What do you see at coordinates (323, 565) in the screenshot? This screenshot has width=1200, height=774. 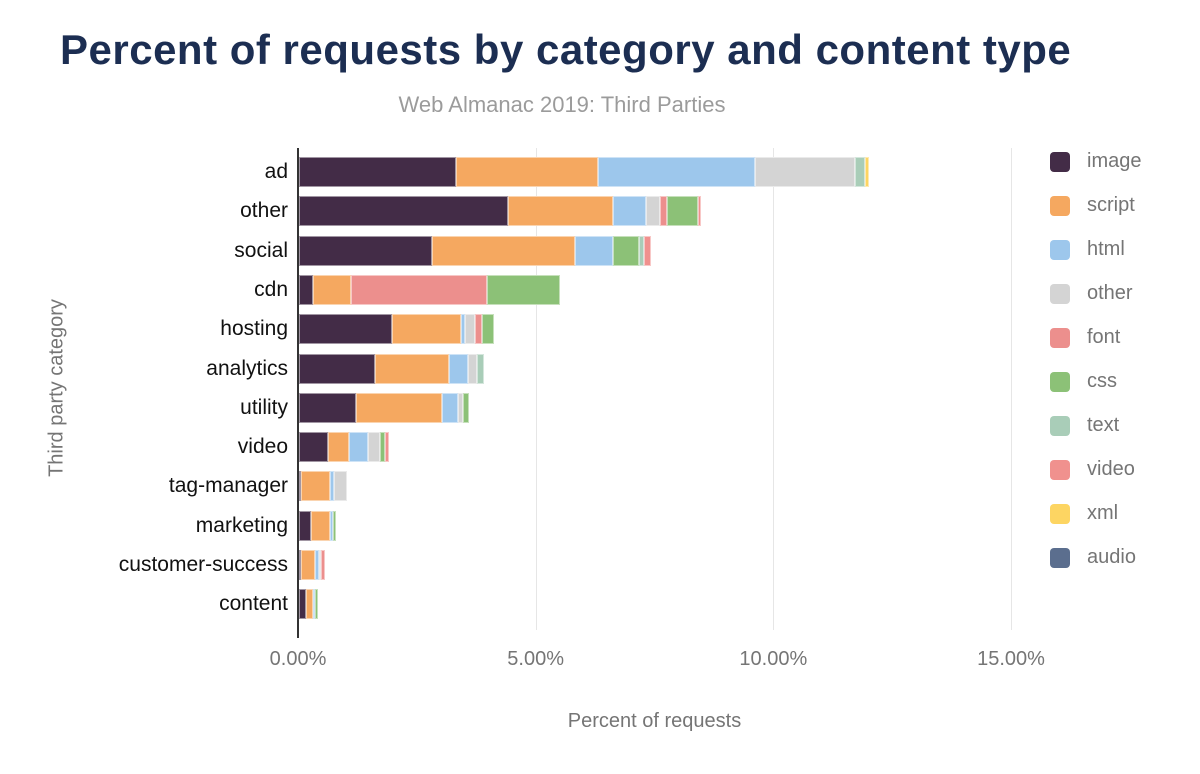 I see `bar-segment-customer-success-font` at bounding box center [323, 565].